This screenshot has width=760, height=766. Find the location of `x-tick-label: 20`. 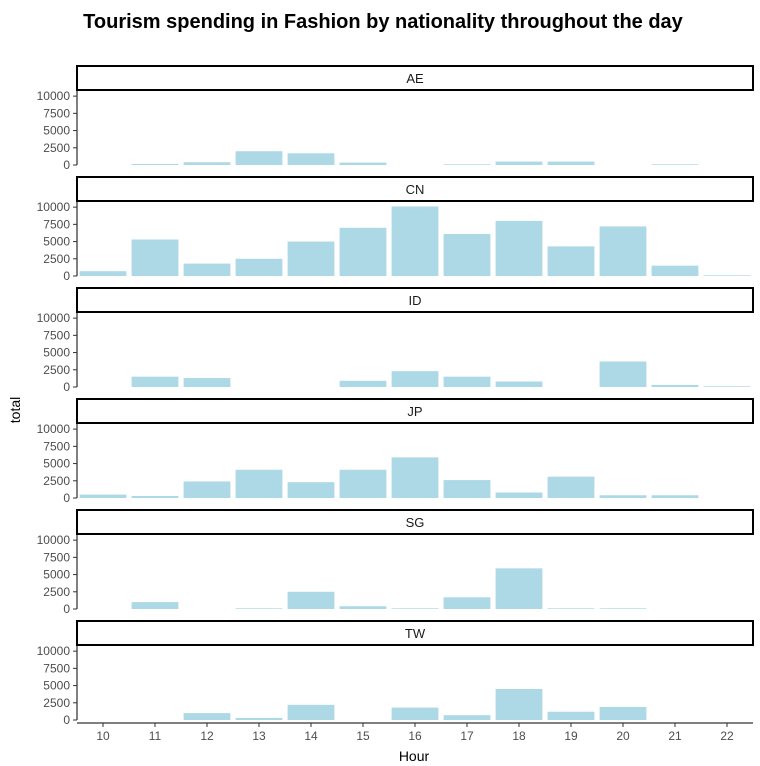

x-tick-label: 20 is located at coordinates (623, 736).